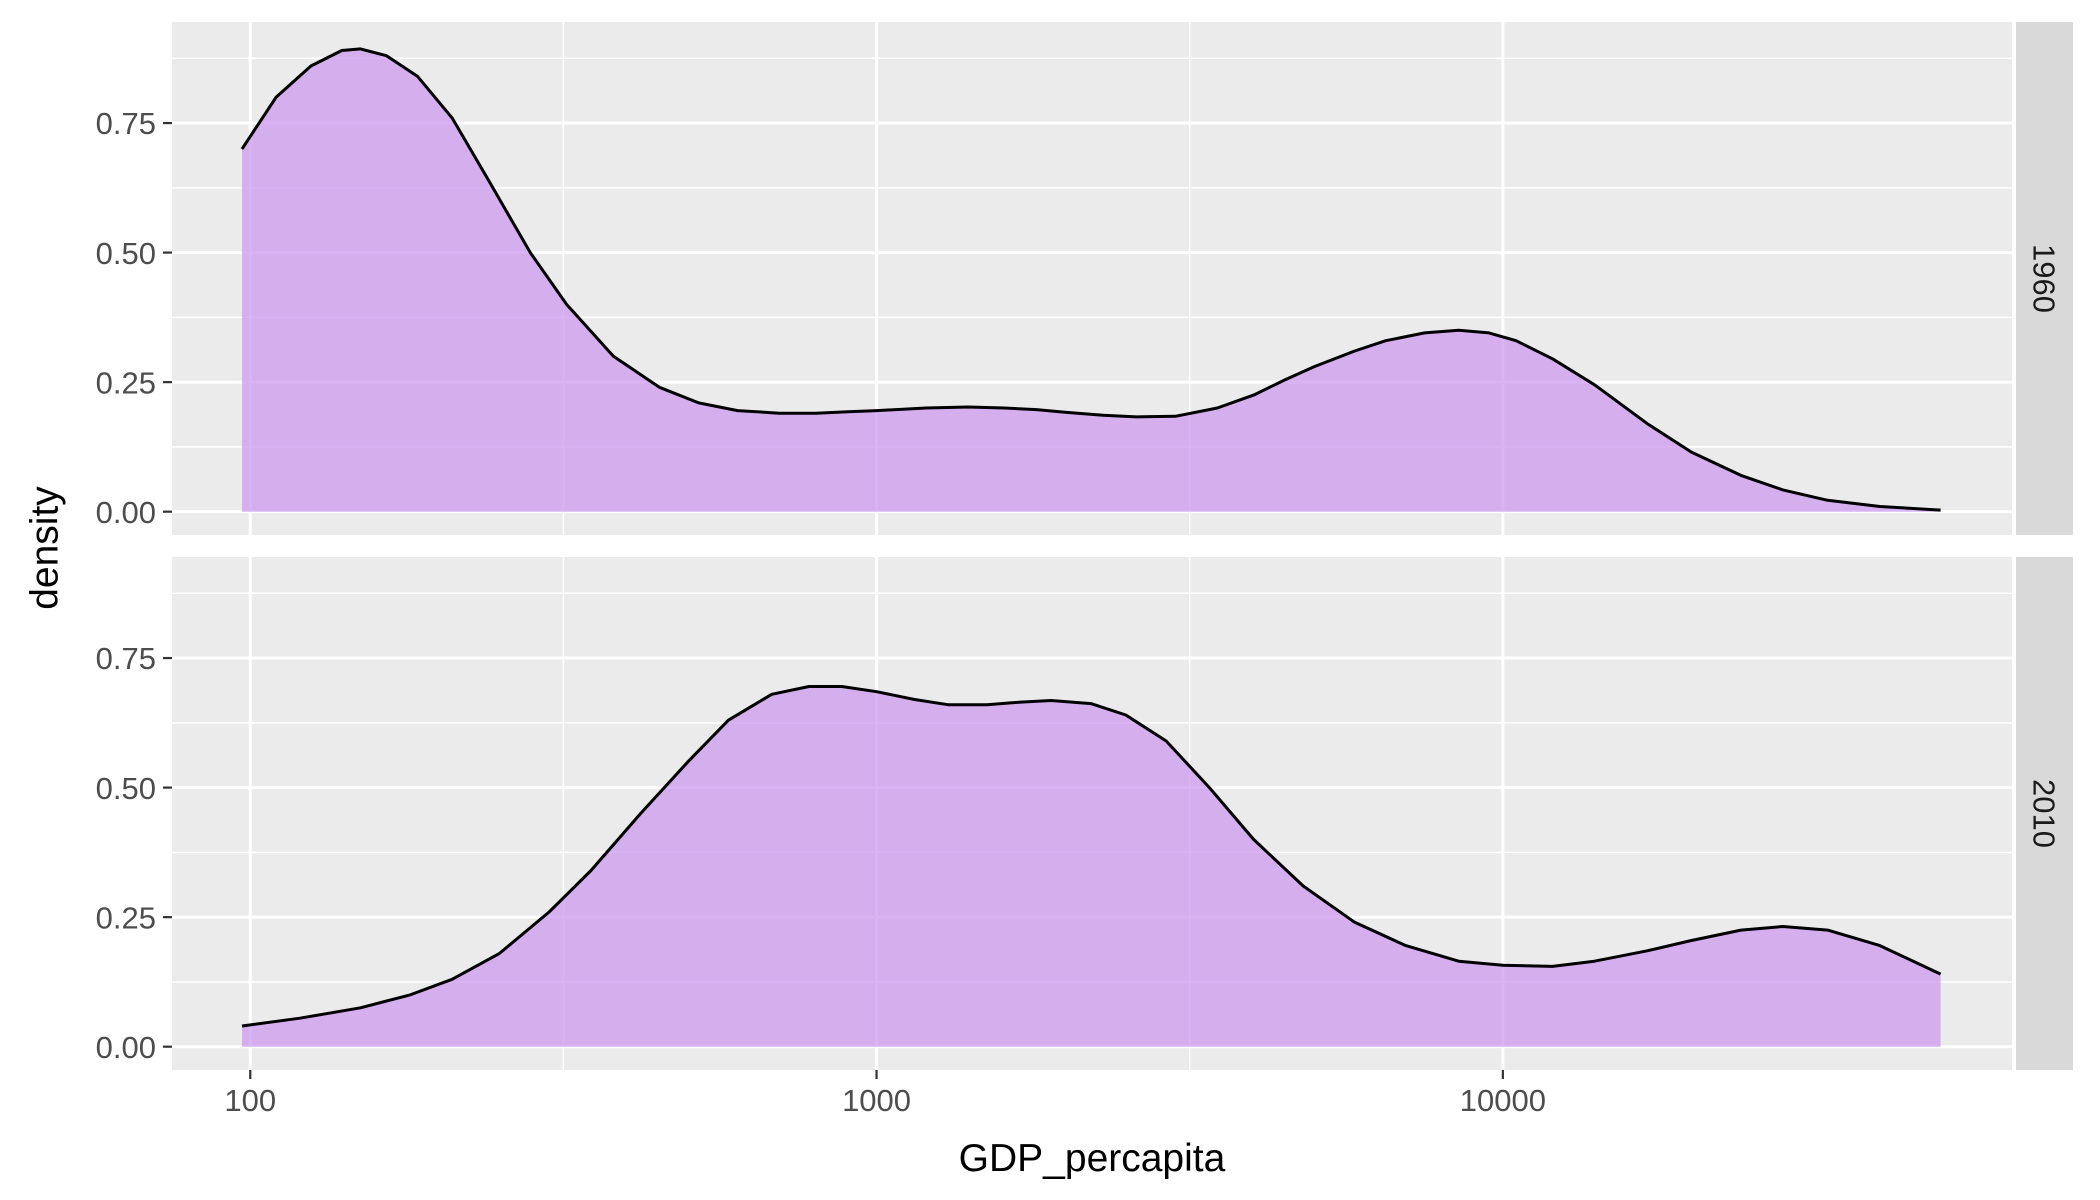  I want to click on y-axis-title: density, so click(45, 548).